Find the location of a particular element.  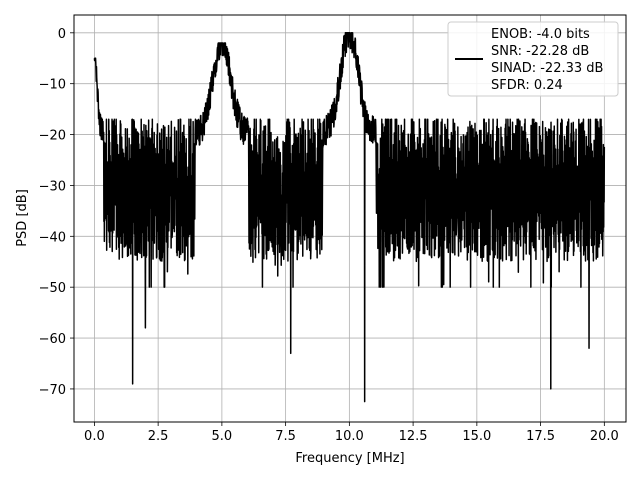

legend-box is located at coordinates (533, 59).